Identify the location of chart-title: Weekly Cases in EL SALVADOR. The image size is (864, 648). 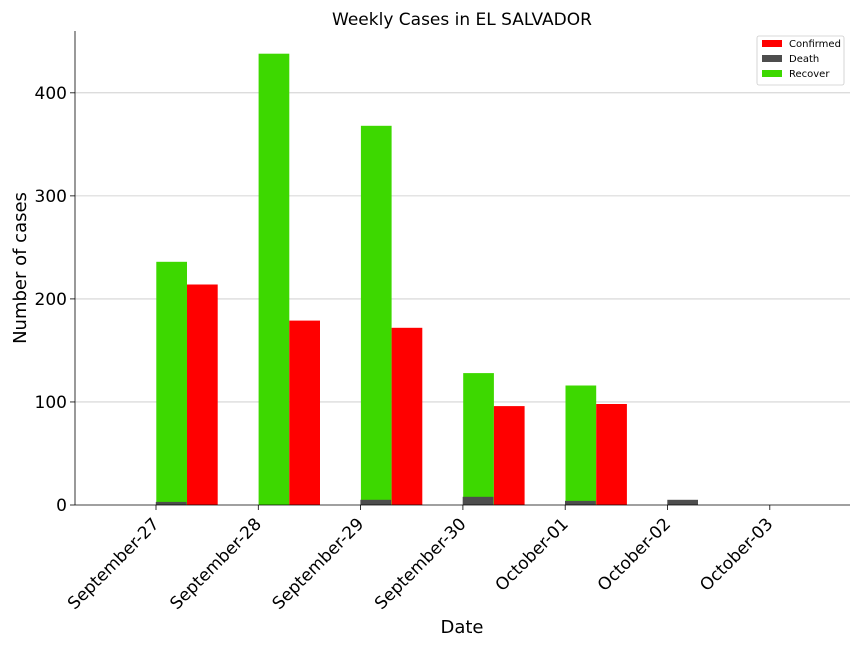
(462, 20).